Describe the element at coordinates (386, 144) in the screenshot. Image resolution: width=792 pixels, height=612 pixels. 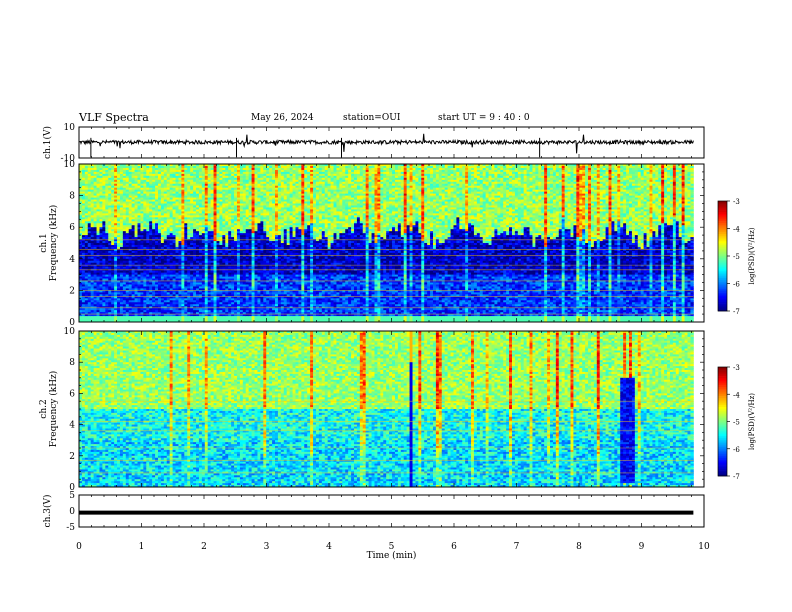
I see `ch1-trace` at that location.